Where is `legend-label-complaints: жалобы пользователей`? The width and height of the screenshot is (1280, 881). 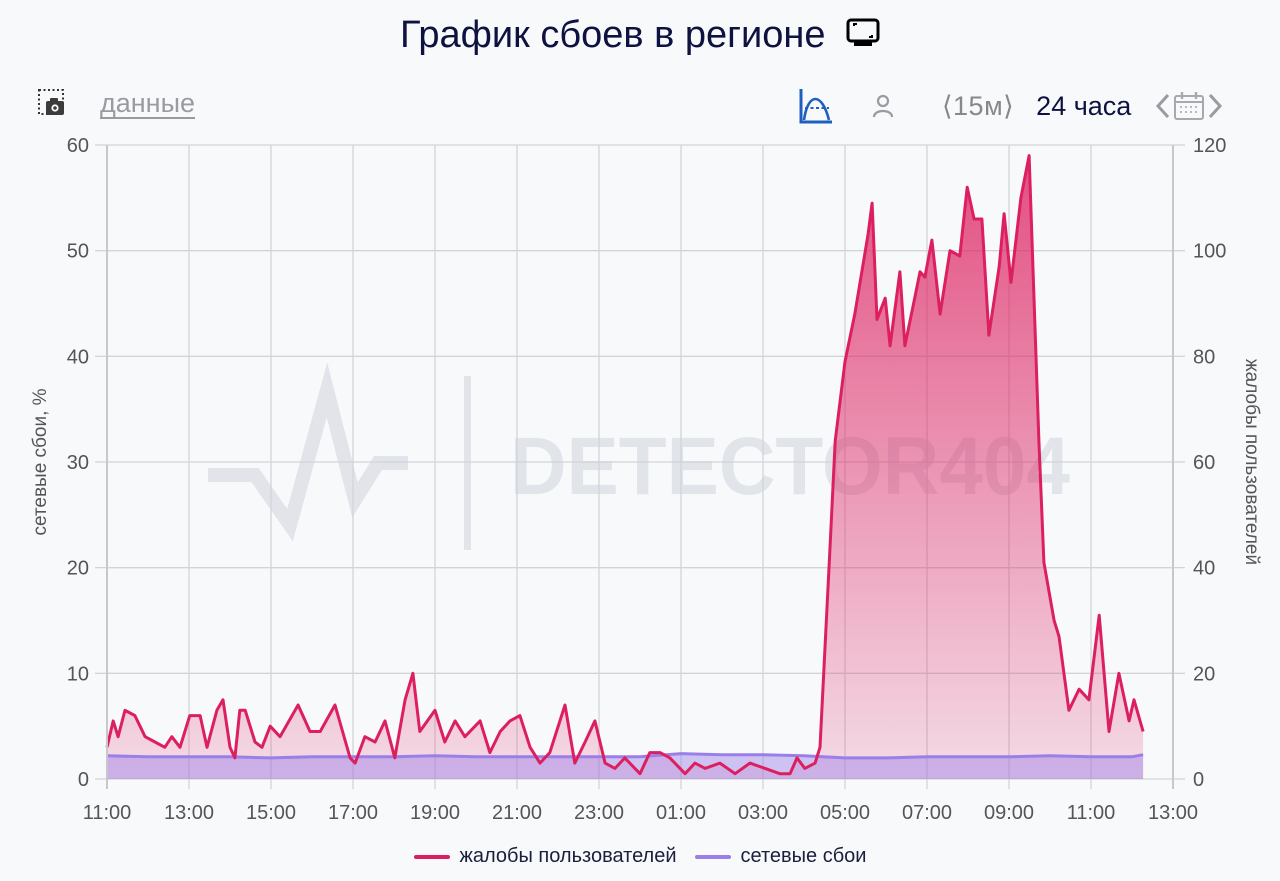 legend-label-complaints: жалобы пользователей is located at coordinates (568, 856).